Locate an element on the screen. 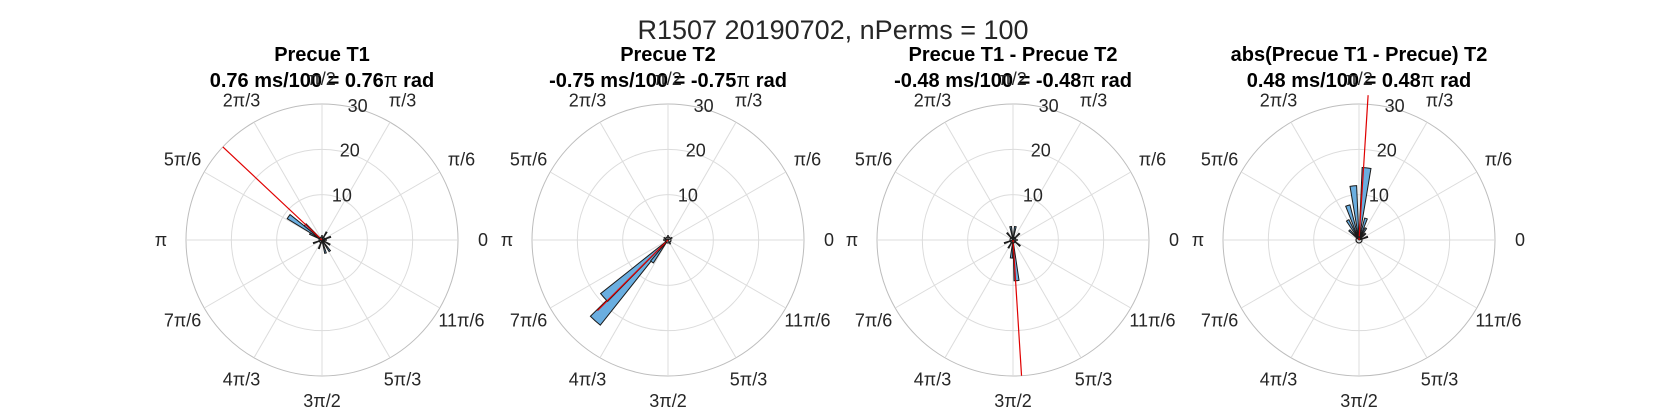  panel-subtitle: 0.76 ms/100 = 0.76π rad is located at coordinates (322, 81).